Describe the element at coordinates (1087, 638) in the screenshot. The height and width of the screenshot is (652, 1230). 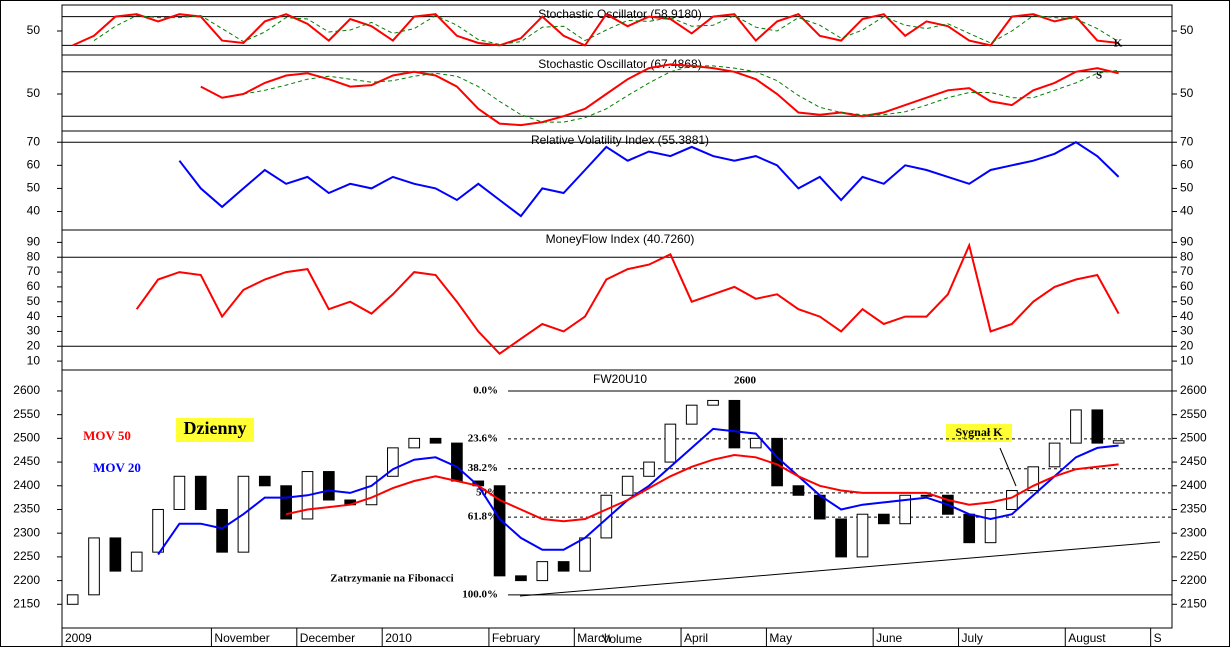
I see `x-tick-label: August` at that location.